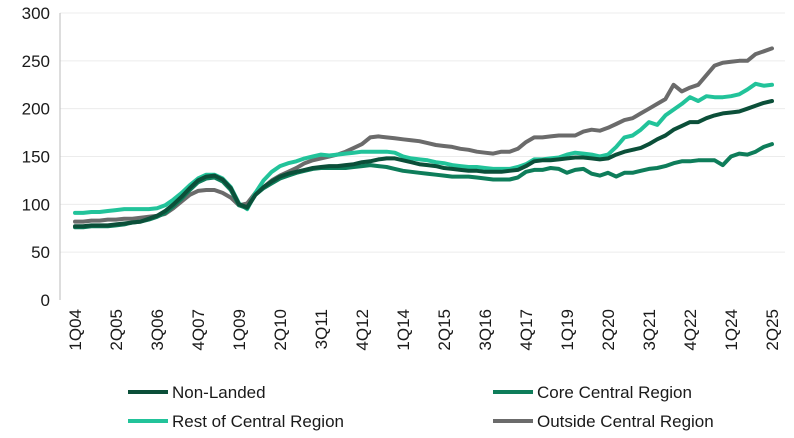  I want to click on legend-label: Non-Landed, so click(219, 392).